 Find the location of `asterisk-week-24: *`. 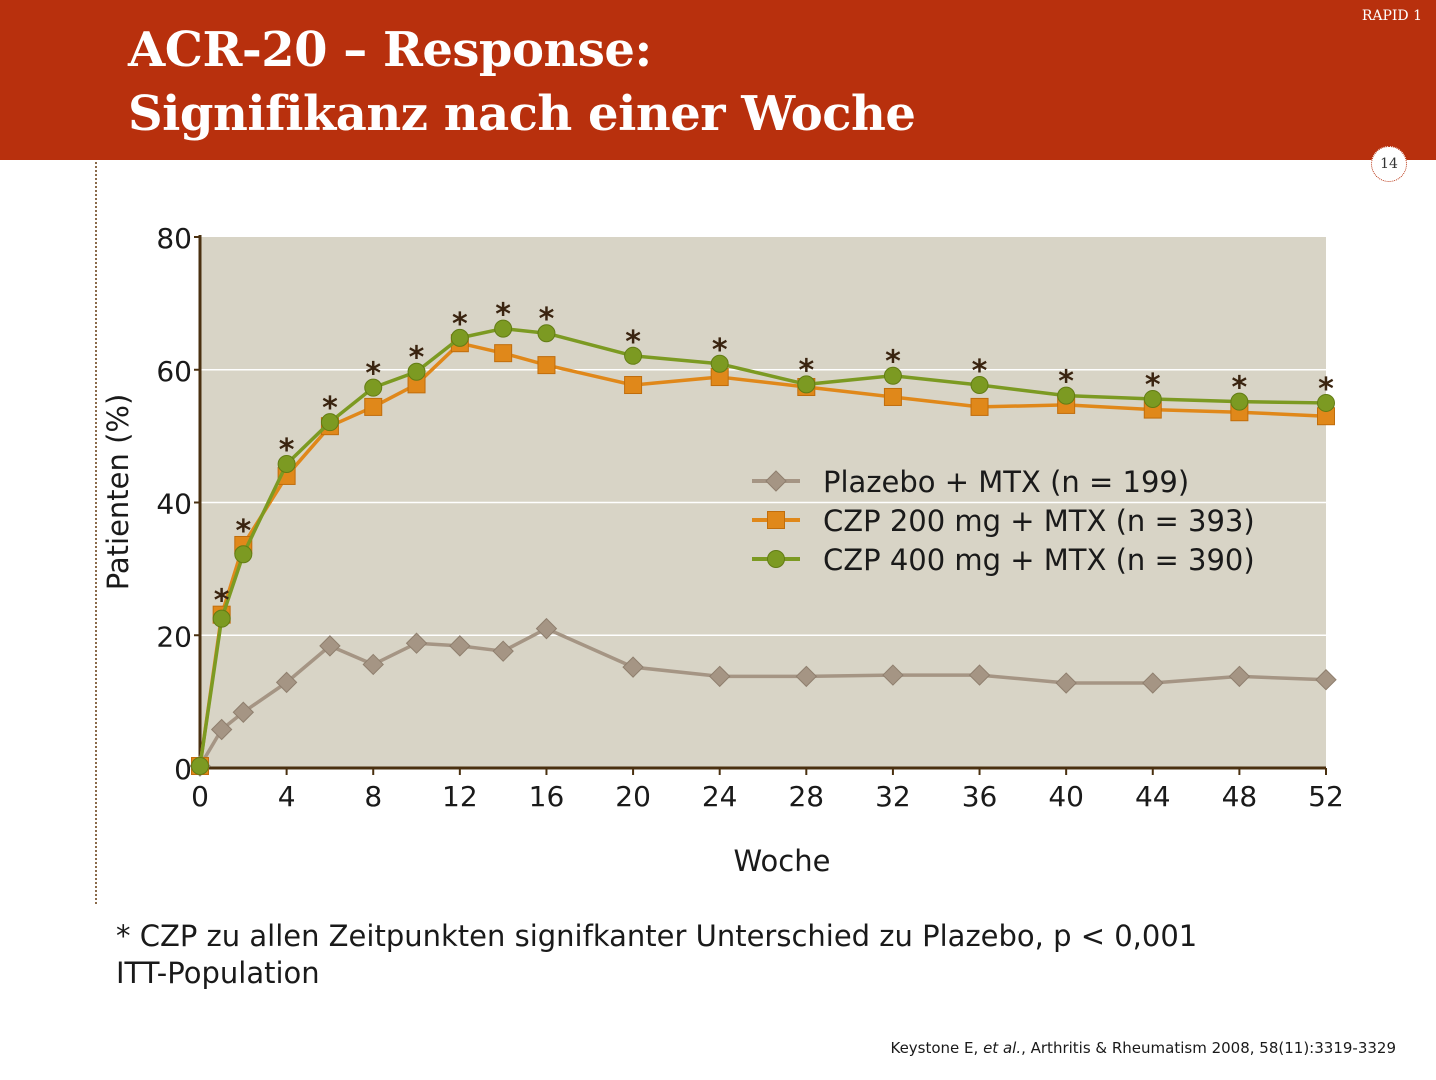

asterisk-week-24: * is located at coordinates (720, 350).